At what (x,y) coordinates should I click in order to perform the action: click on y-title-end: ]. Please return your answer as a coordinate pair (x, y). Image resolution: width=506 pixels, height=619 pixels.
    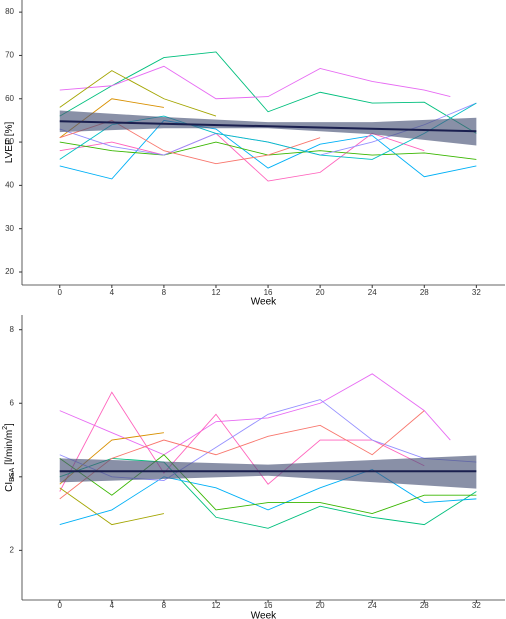
    Looking at the image, I should click on (9, 424).